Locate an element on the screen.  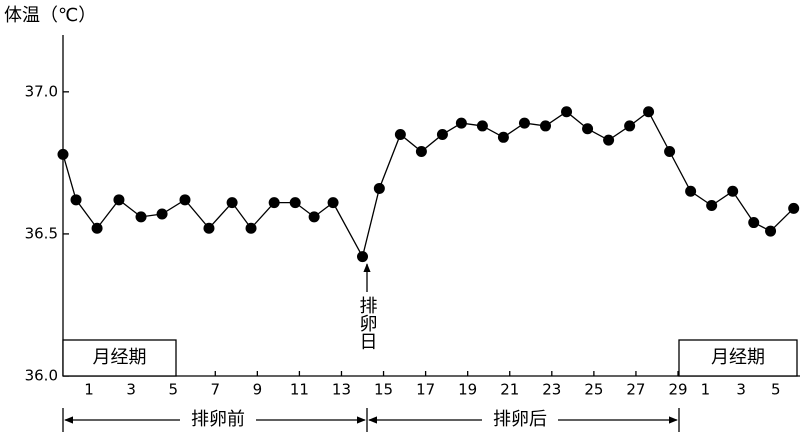
x-tick-label: 29 is located at coordinates (677, 390).